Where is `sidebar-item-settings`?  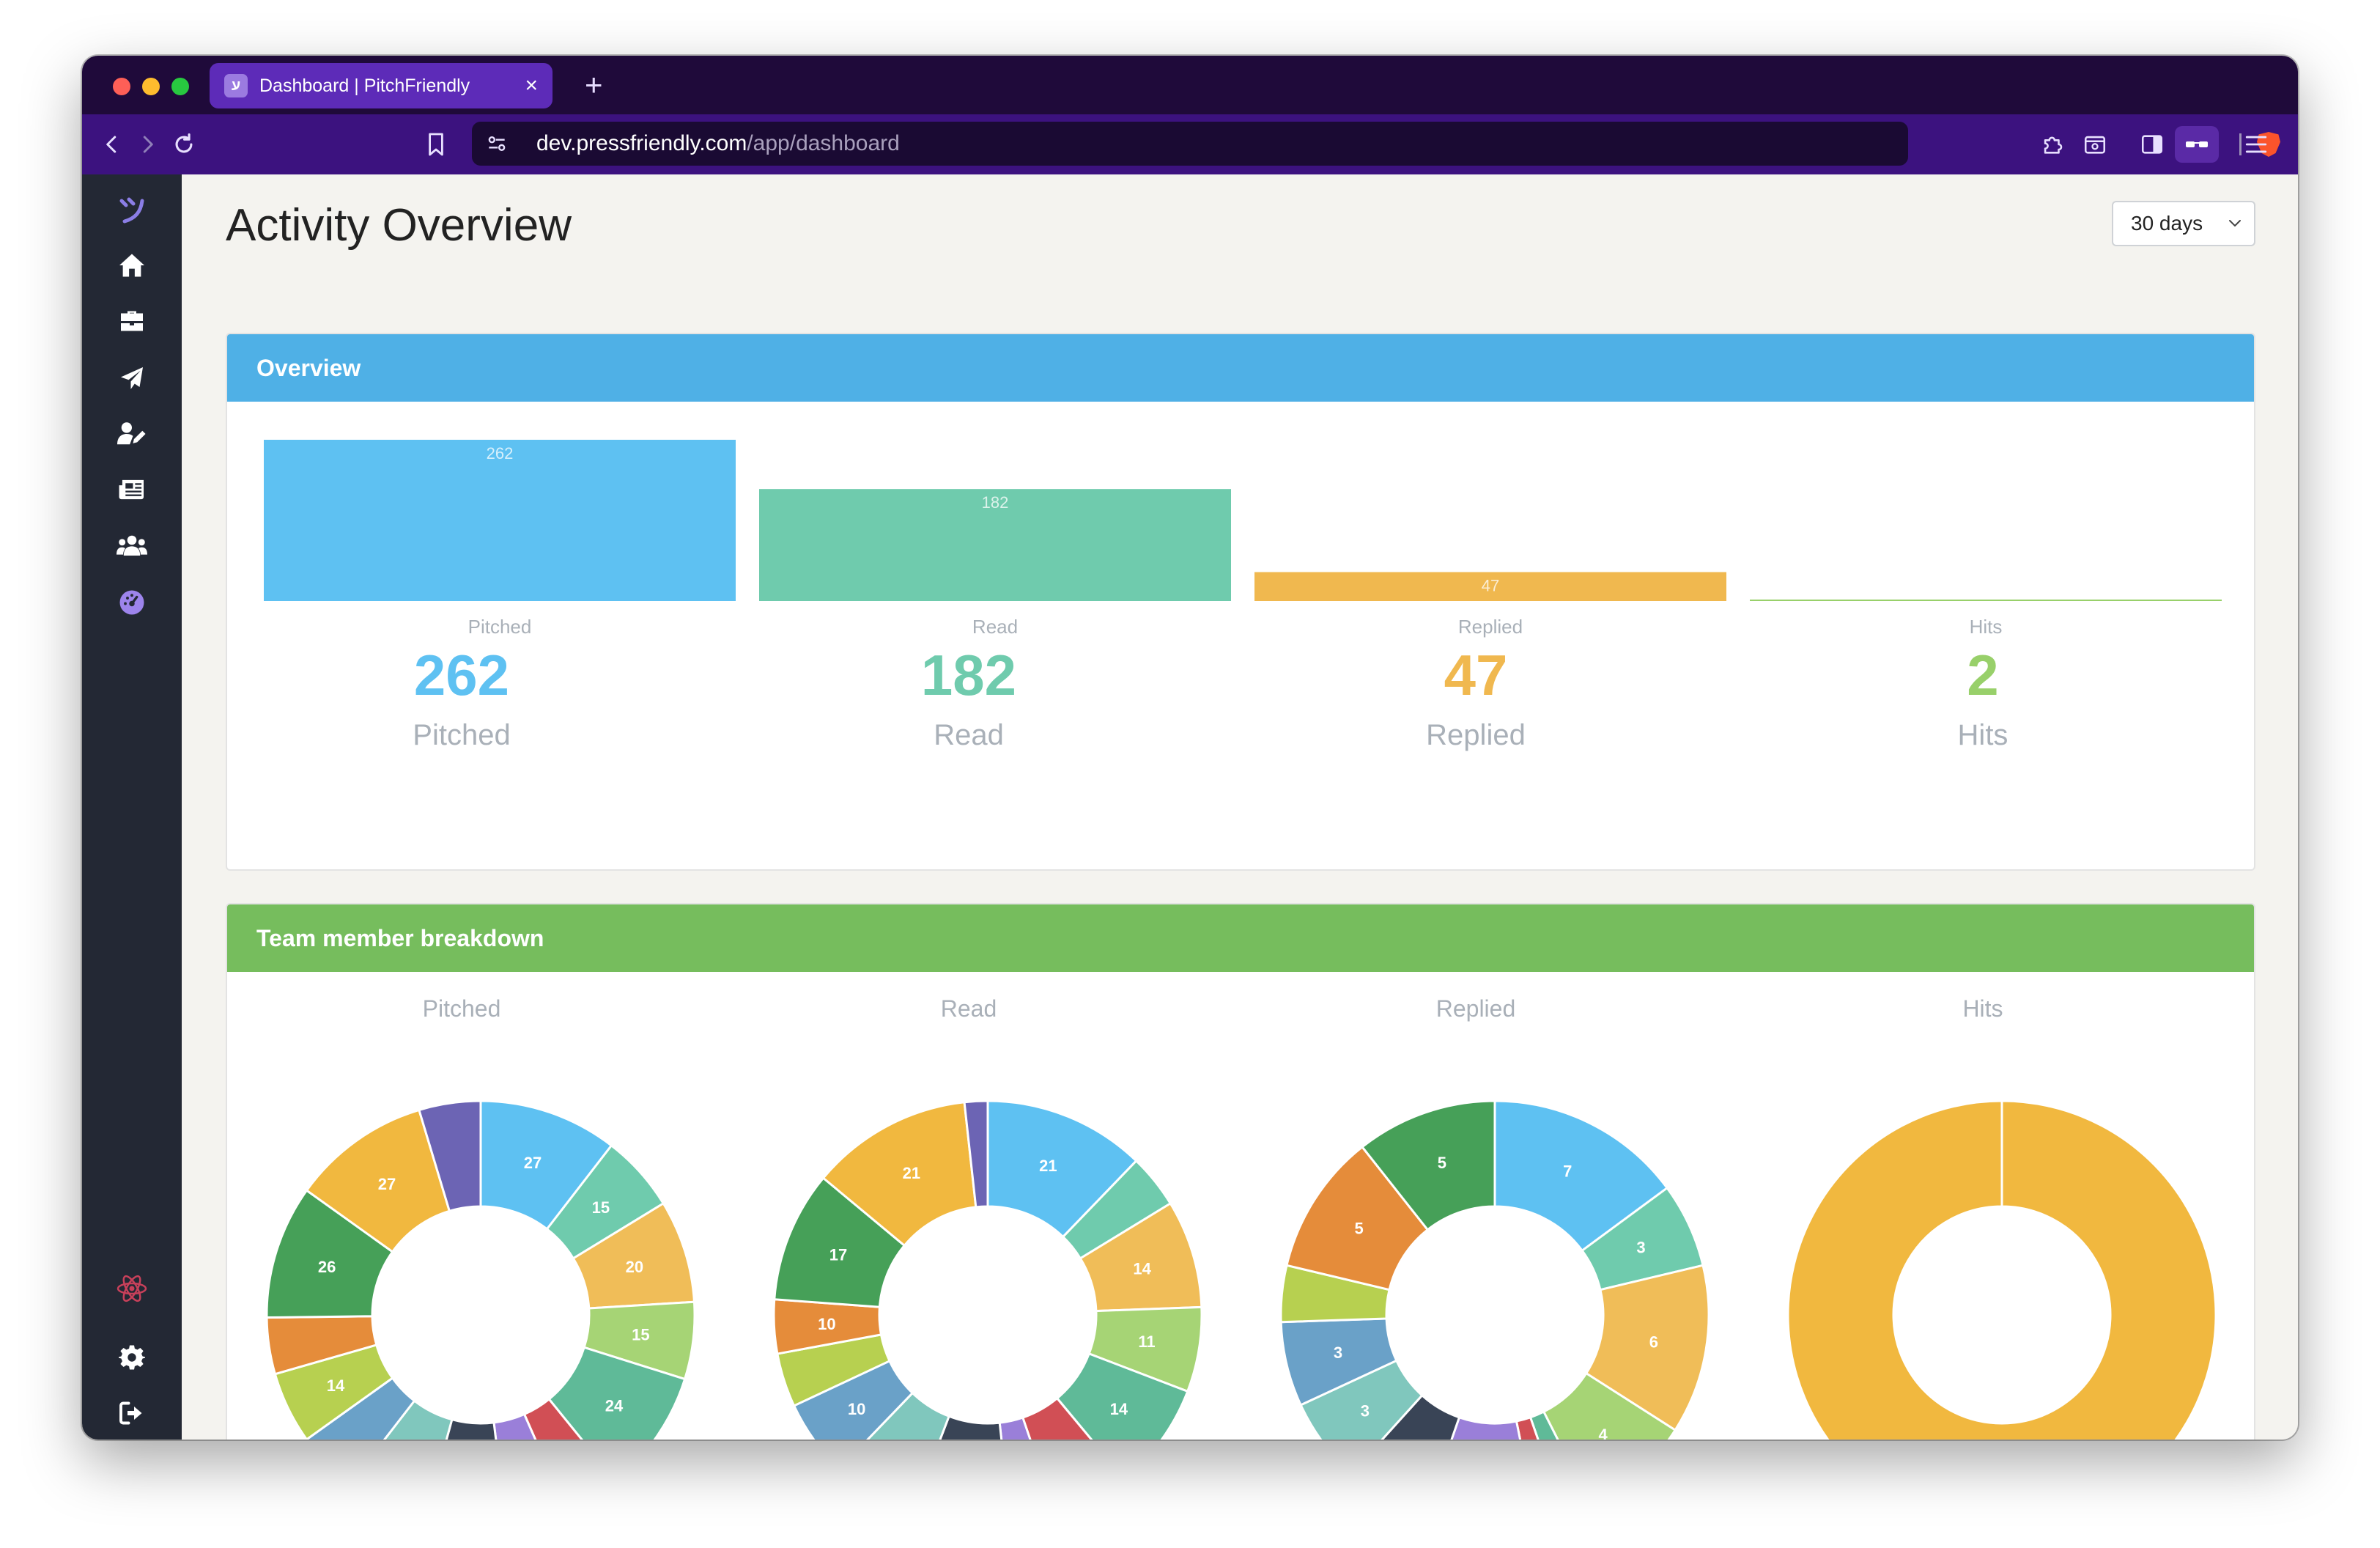 sidebar-item-settings is located at coordinates (131, 1357).